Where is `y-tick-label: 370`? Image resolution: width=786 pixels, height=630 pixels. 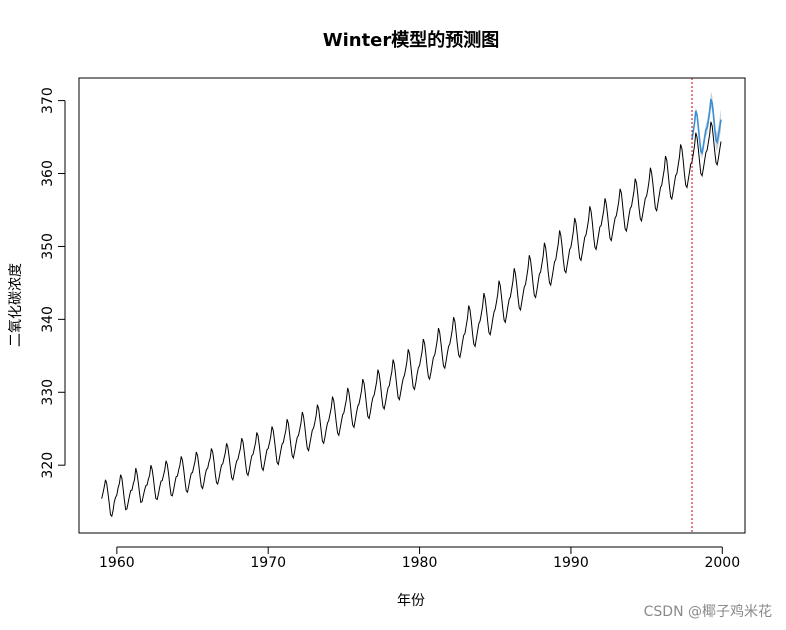
y-tick-label: 370 is located at coordinates (48, 100).